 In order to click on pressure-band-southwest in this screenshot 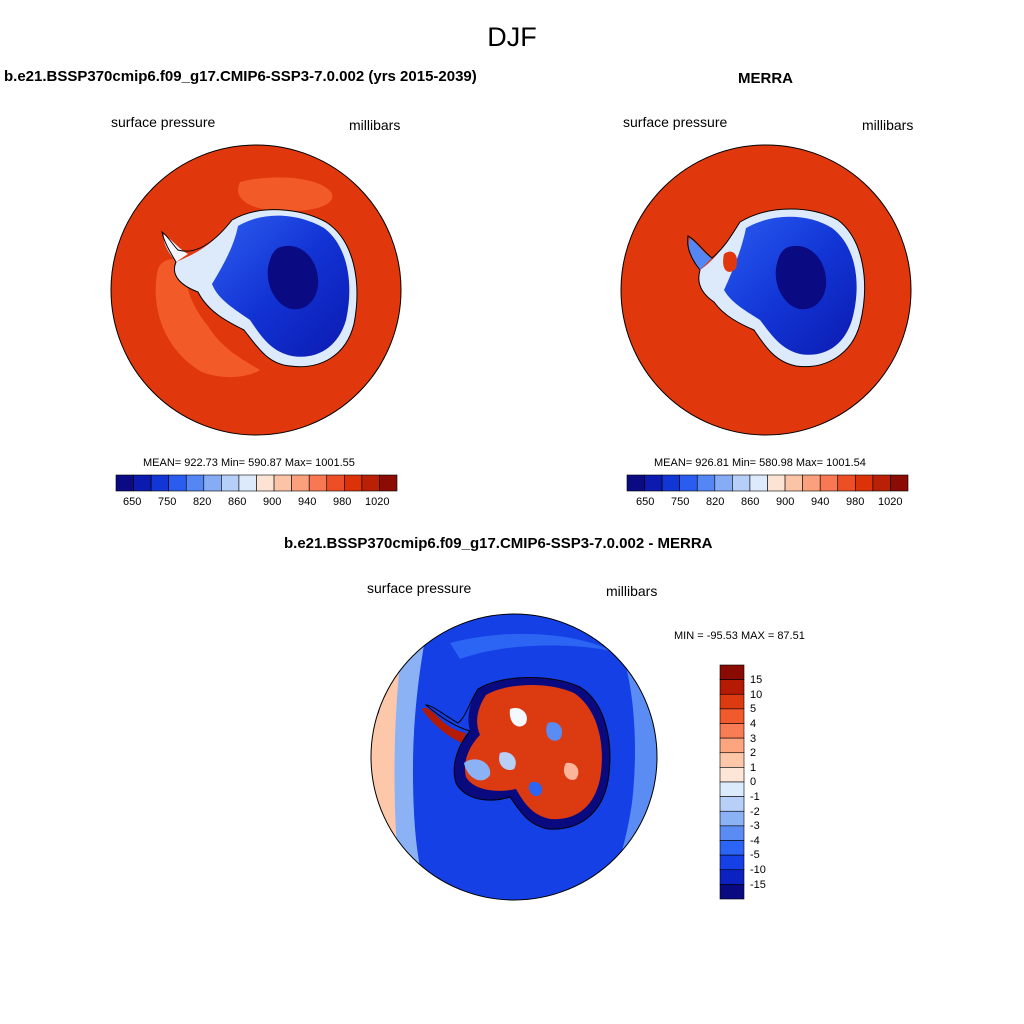, I will do `click(207, 318)`.